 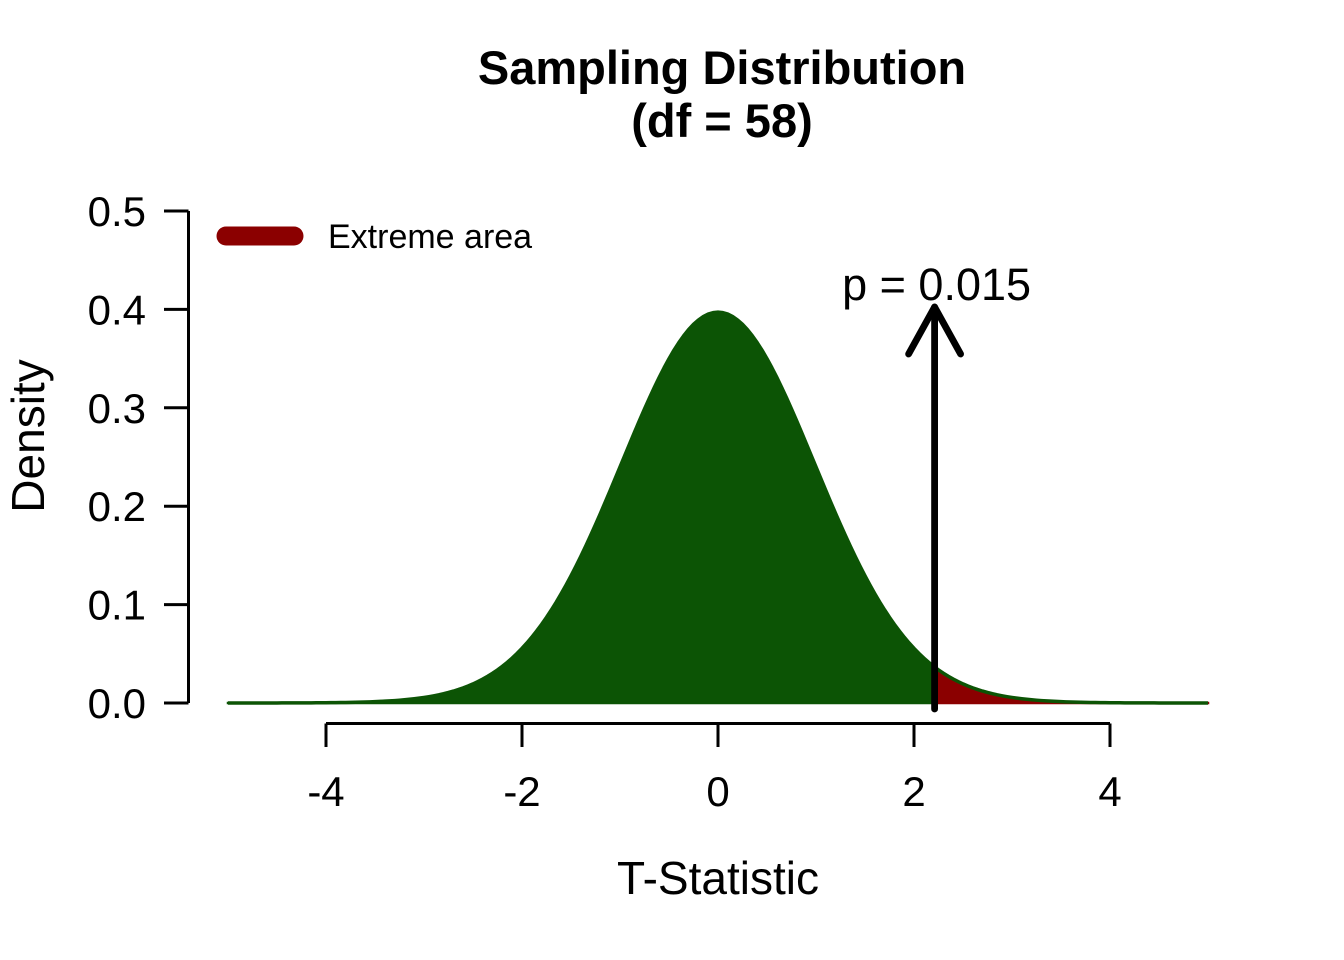 What do you see at coordinates (1109, 791) in the screenshot?
I see `x-tick-label-4: 4` at bounding box center [1109, 791].